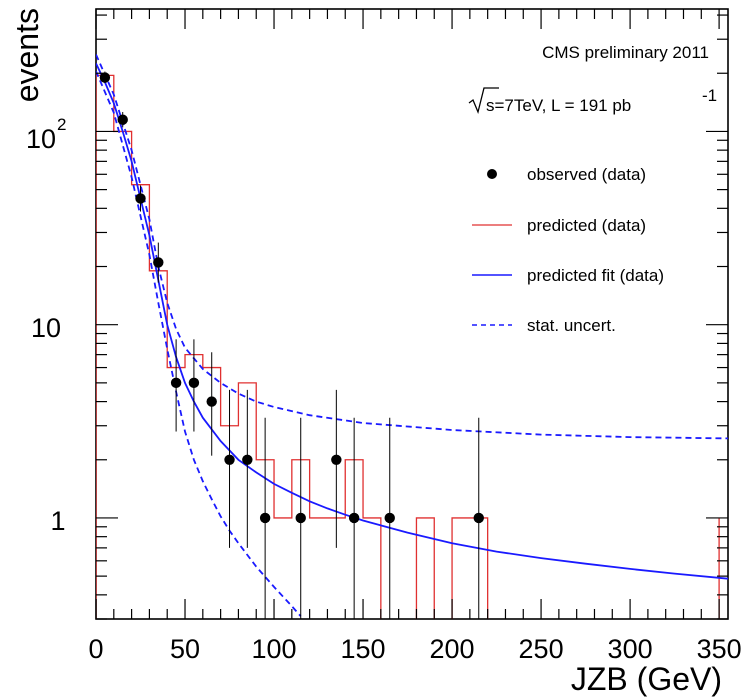 This screenshot has height=700, width=742. Describe the element at coordinates (625, 52) in the screenshot. I see `experiment-annotation: CMS preliminary 2011` at that location.